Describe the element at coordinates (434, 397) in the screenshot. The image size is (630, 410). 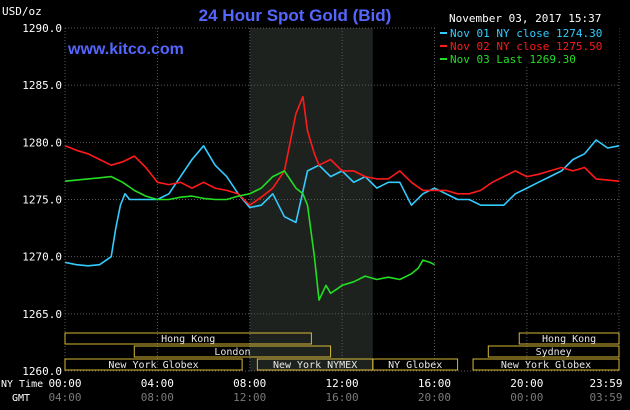
I see `x-tick-label-gmt: 20:00` at that location.